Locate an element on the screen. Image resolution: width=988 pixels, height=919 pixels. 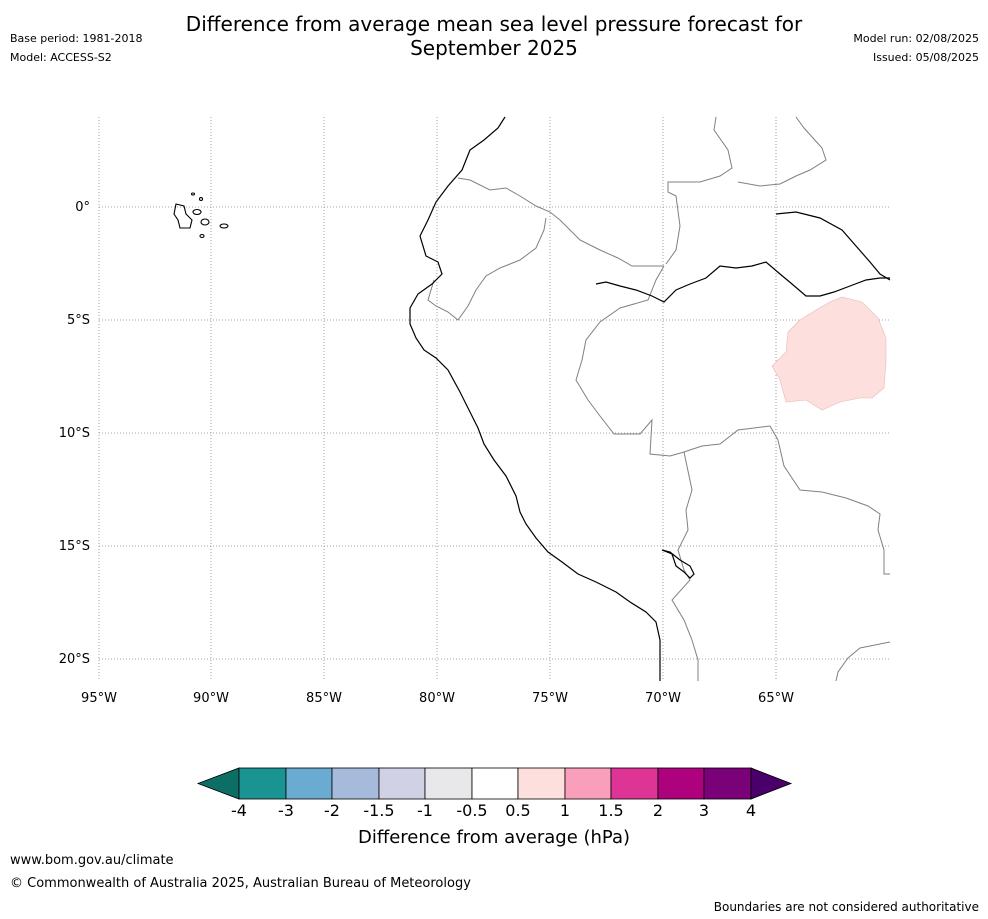
island-santa-cruz is located at coordinates (205, 222).